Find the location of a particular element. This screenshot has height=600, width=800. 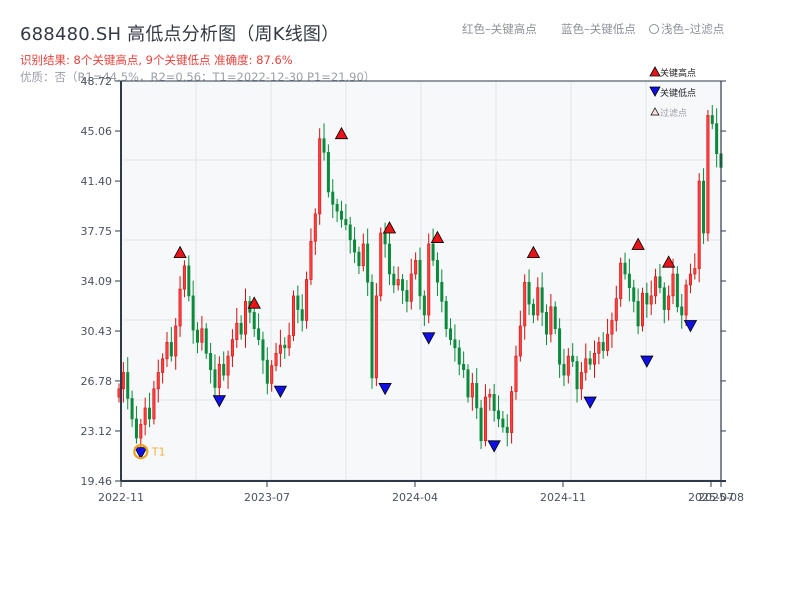

y-tick-label: 48.72 is located at coordinates (97, 81).